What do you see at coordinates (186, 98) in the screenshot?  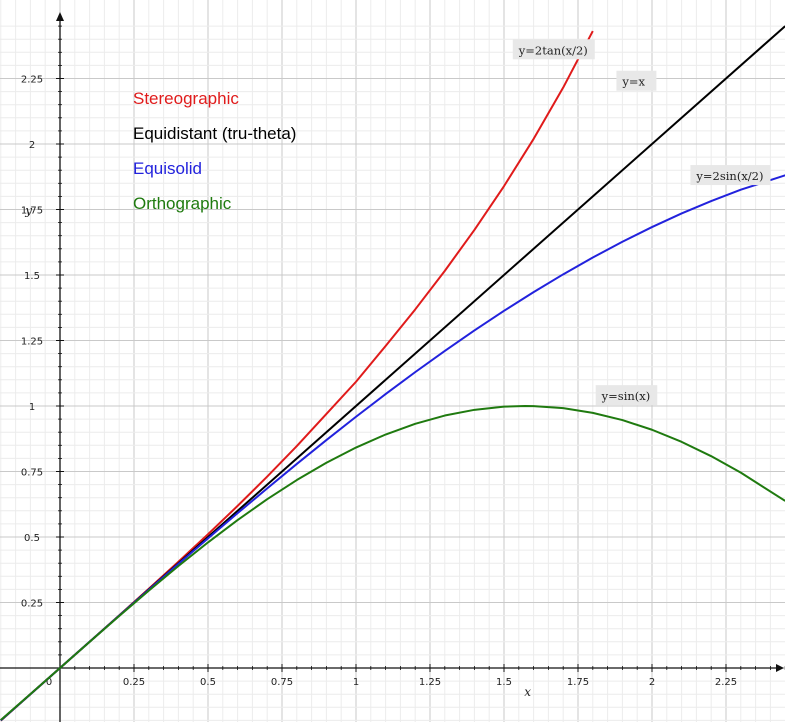 I see `legend-entry: Stereographic` at bounding box center [186, 98].